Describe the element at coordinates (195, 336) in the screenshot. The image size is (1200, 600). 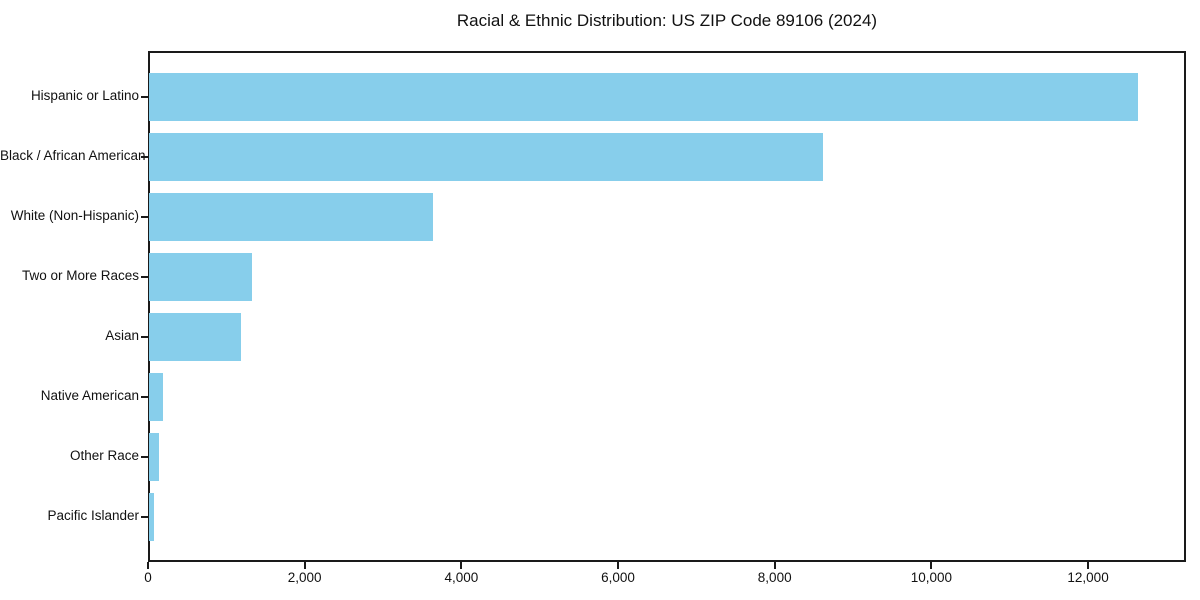
I see `bar-asian` at that location.